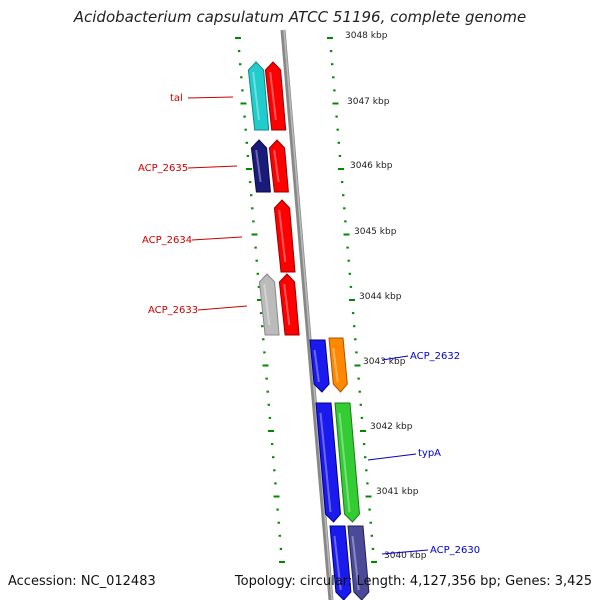 The height and width of the screenshot is (600, 600). Describe the element at coordinates (384, 362) in the screenshot. I see `axis-tick-label: 3043 kbp` at that location.